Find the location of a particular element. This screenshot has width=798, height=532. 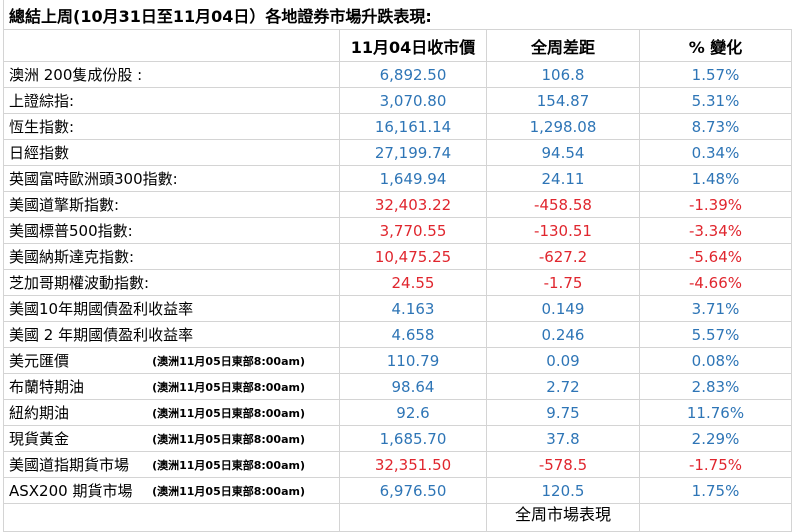

row-label: 澳洲 200隻成份股 : is located at coordinates (76, 75).